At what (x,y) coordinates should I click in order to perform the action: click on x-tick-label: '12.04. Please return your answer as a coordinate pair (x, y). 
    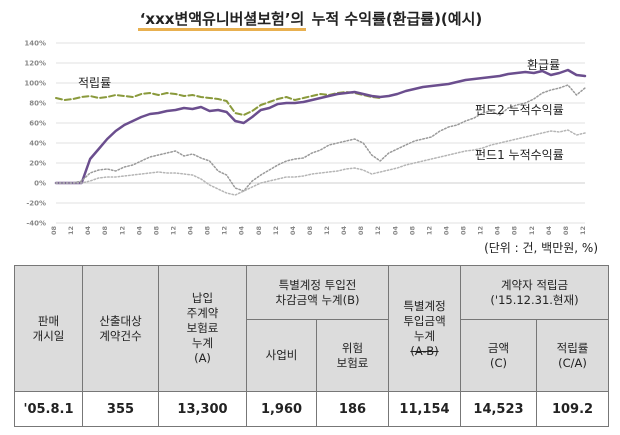
    Looking at the image, I should click on (395, 230).